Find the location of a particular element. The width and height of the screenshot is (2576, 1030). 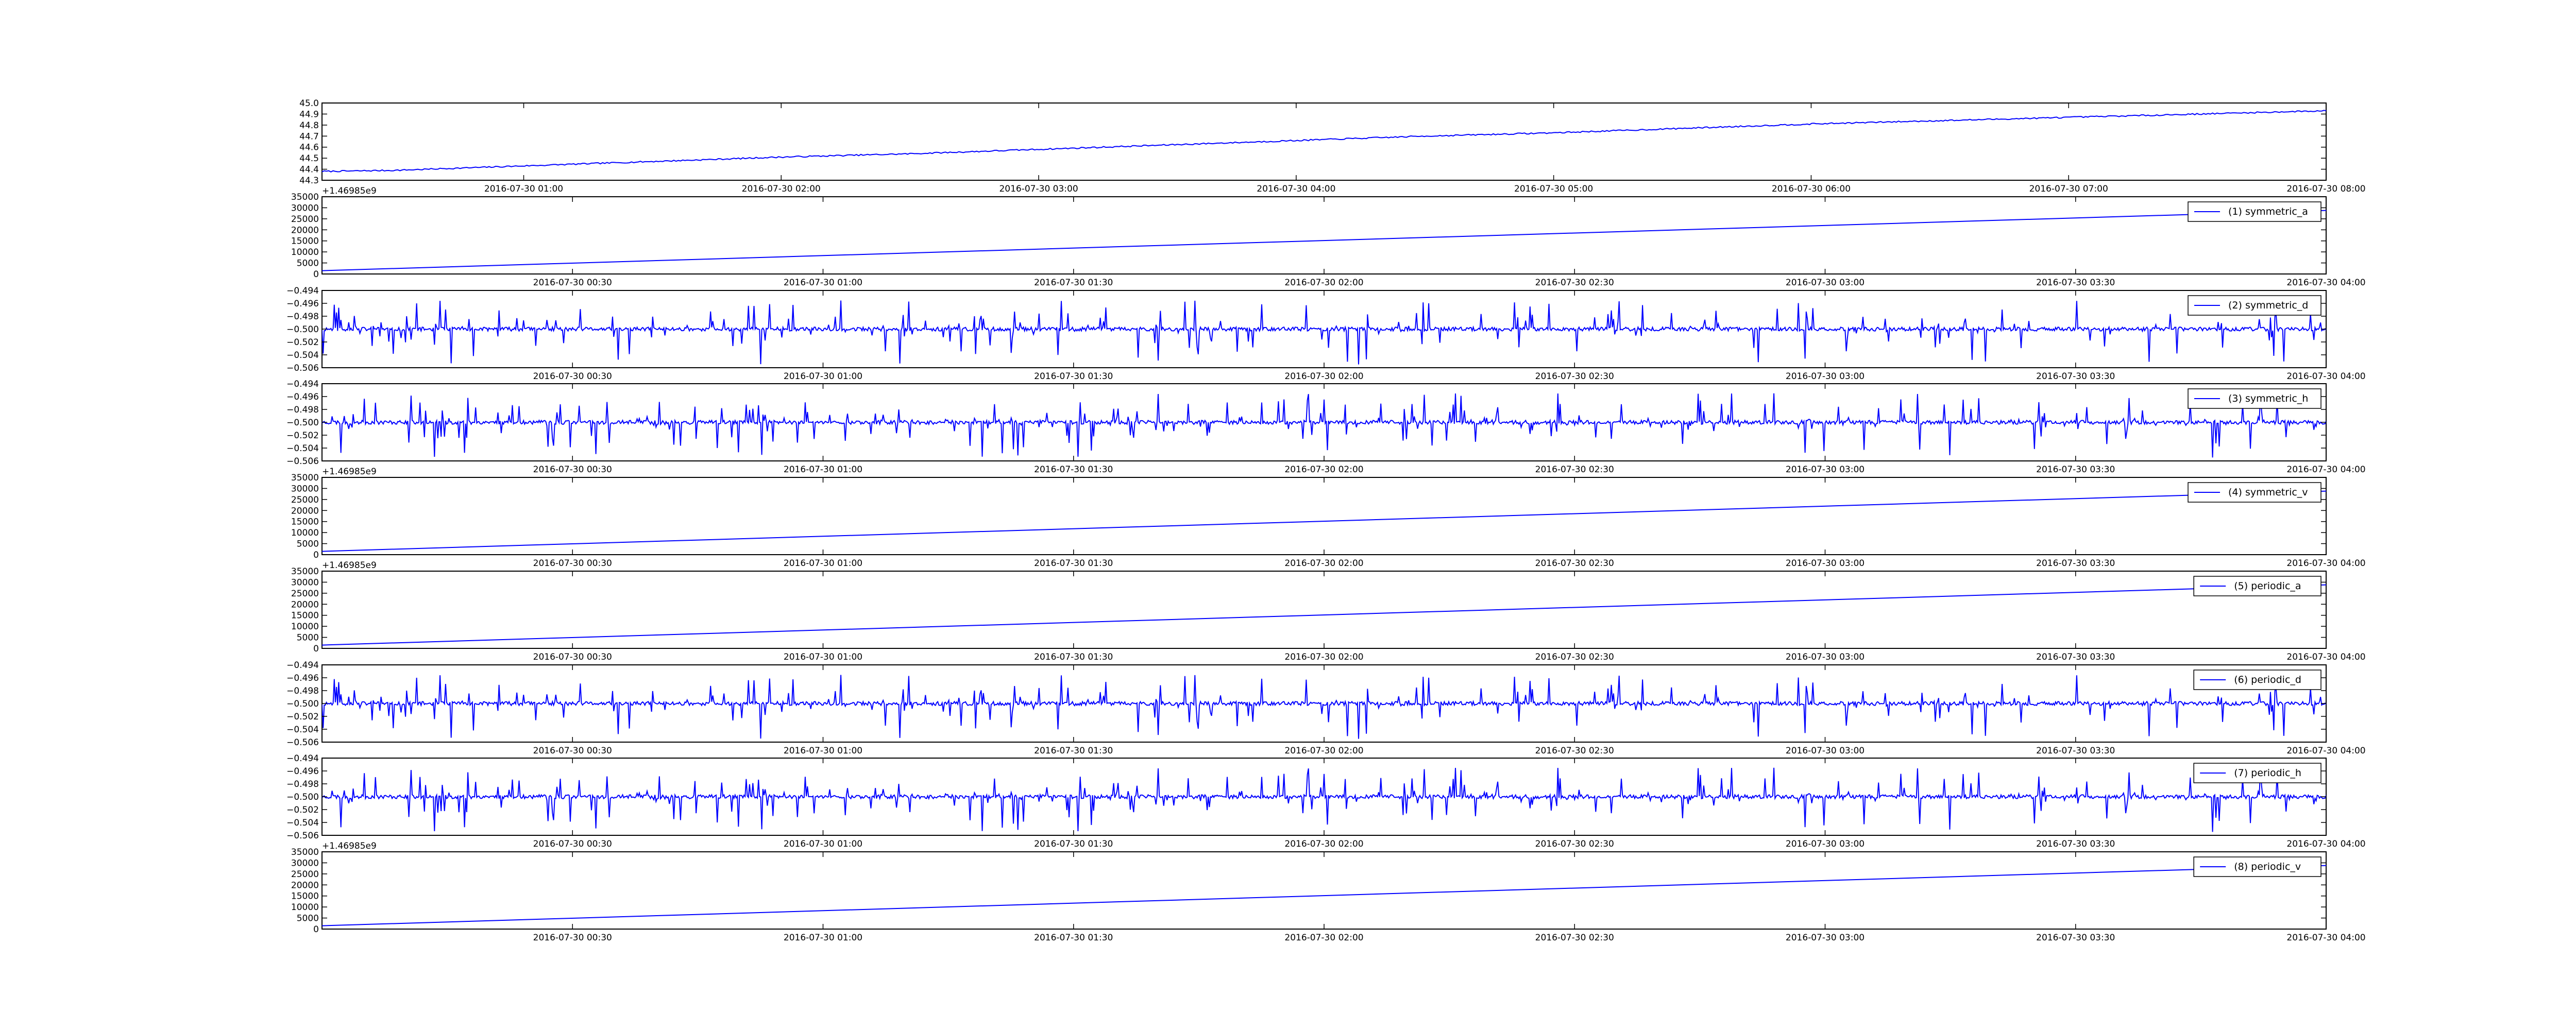

y-tick-label: 44.3 is located at coordinates (309, 181).